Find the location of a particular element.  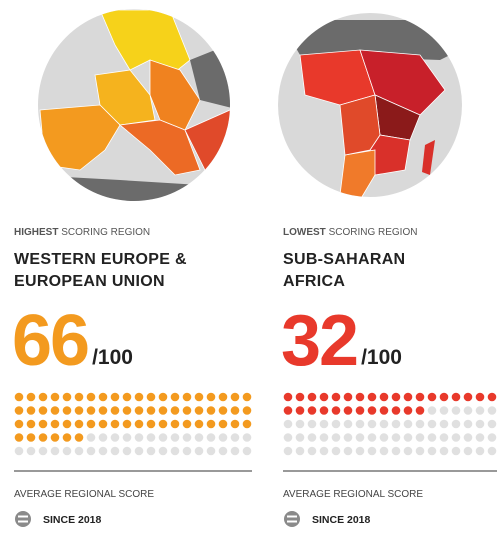

score: 32 is located at coordinates (319, 341).